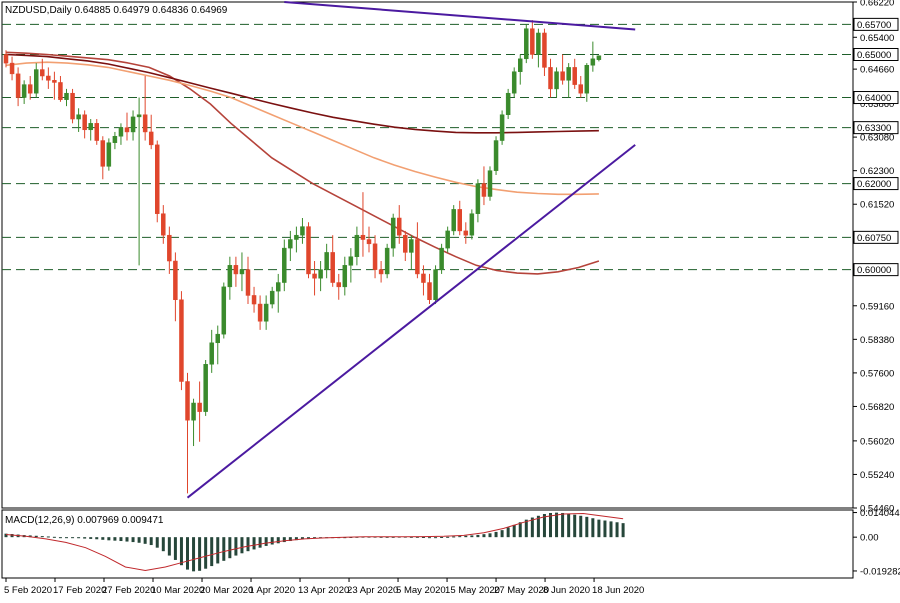  Describe the element at coordinates (877, 441) in the screenshot. I see `price-tick-label: 0.56020` at that location.